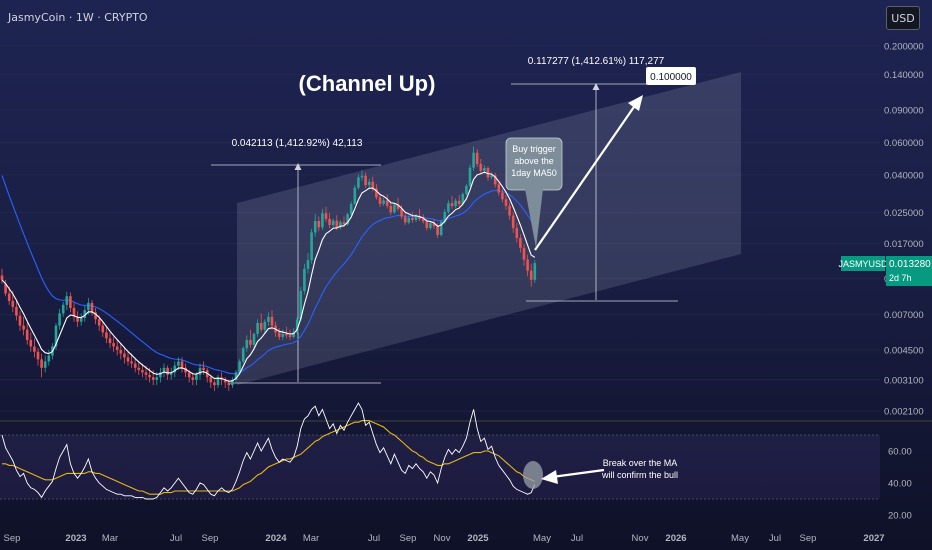  I want to click on rsi-tick-label: 20.00, so click(900, 516).